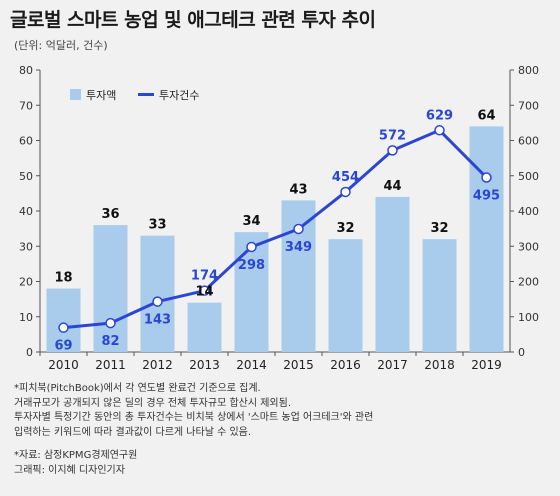 The width and height of the screenshot is (560, 496). What do you see at coordinates (251, 265) in the screenshot?
I see `line-value-label: 298` at bounding box center [251, 265].